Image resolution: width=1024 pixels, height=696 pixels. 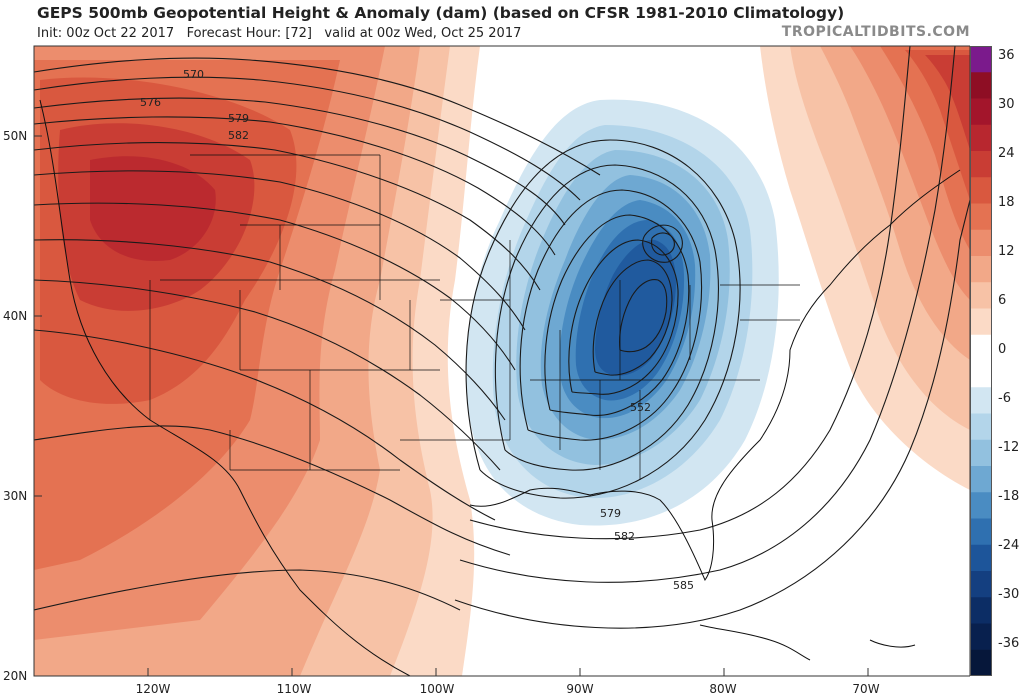 I want to click on colorbar-label: -24, so click(x=1009, y=545).